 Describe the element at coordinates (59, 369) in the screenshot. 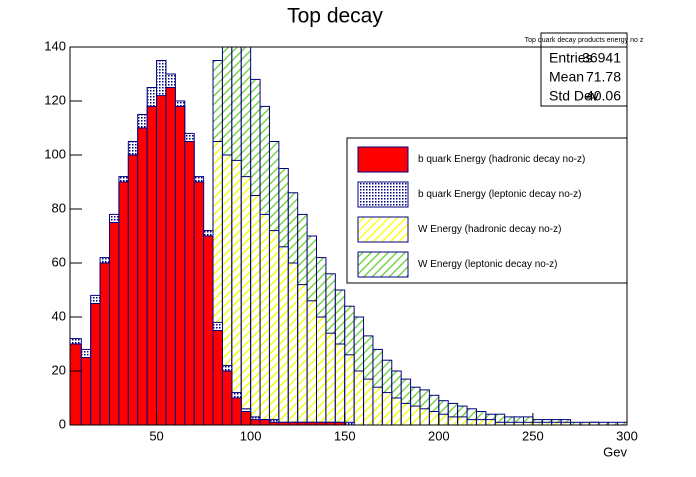

I see `y-tick-label: 20` at that location.